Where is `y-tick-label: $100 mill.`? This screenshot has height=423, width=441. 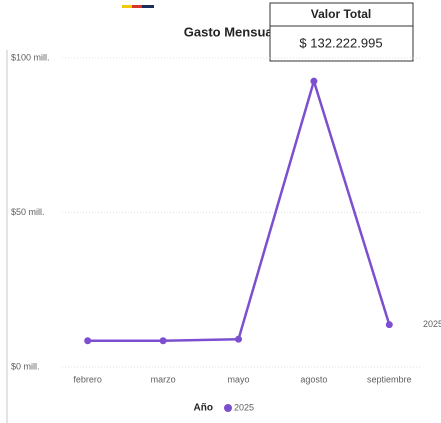 y-tick-label: $100 mill. is located at coordinates (30, 57).